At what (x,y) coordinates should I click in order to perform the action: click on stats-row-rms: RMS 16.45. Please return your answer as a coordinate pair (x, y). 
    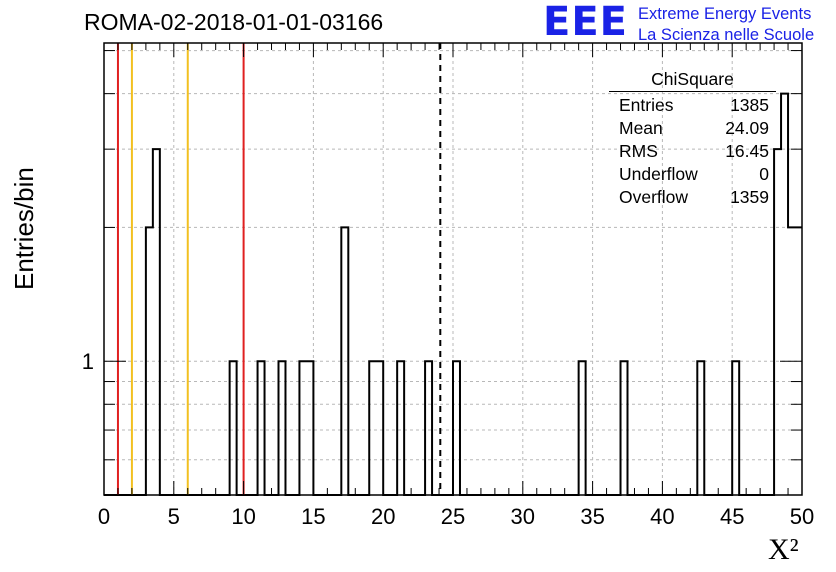
    Looking at the image, I should click on (692, 151).